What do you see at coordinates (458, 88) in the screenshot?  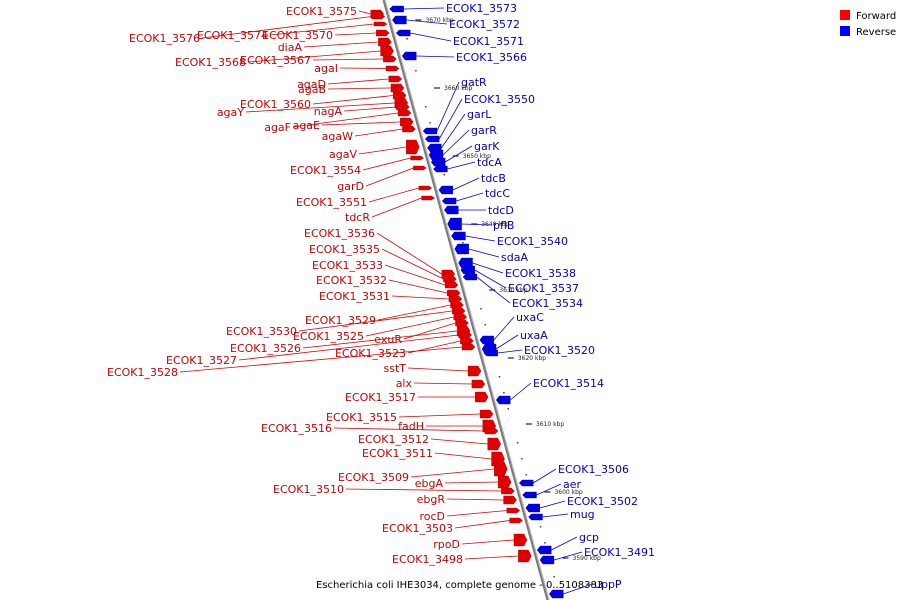 I see `tick-label: 3660 kbp` at bounding box center [458, 88].